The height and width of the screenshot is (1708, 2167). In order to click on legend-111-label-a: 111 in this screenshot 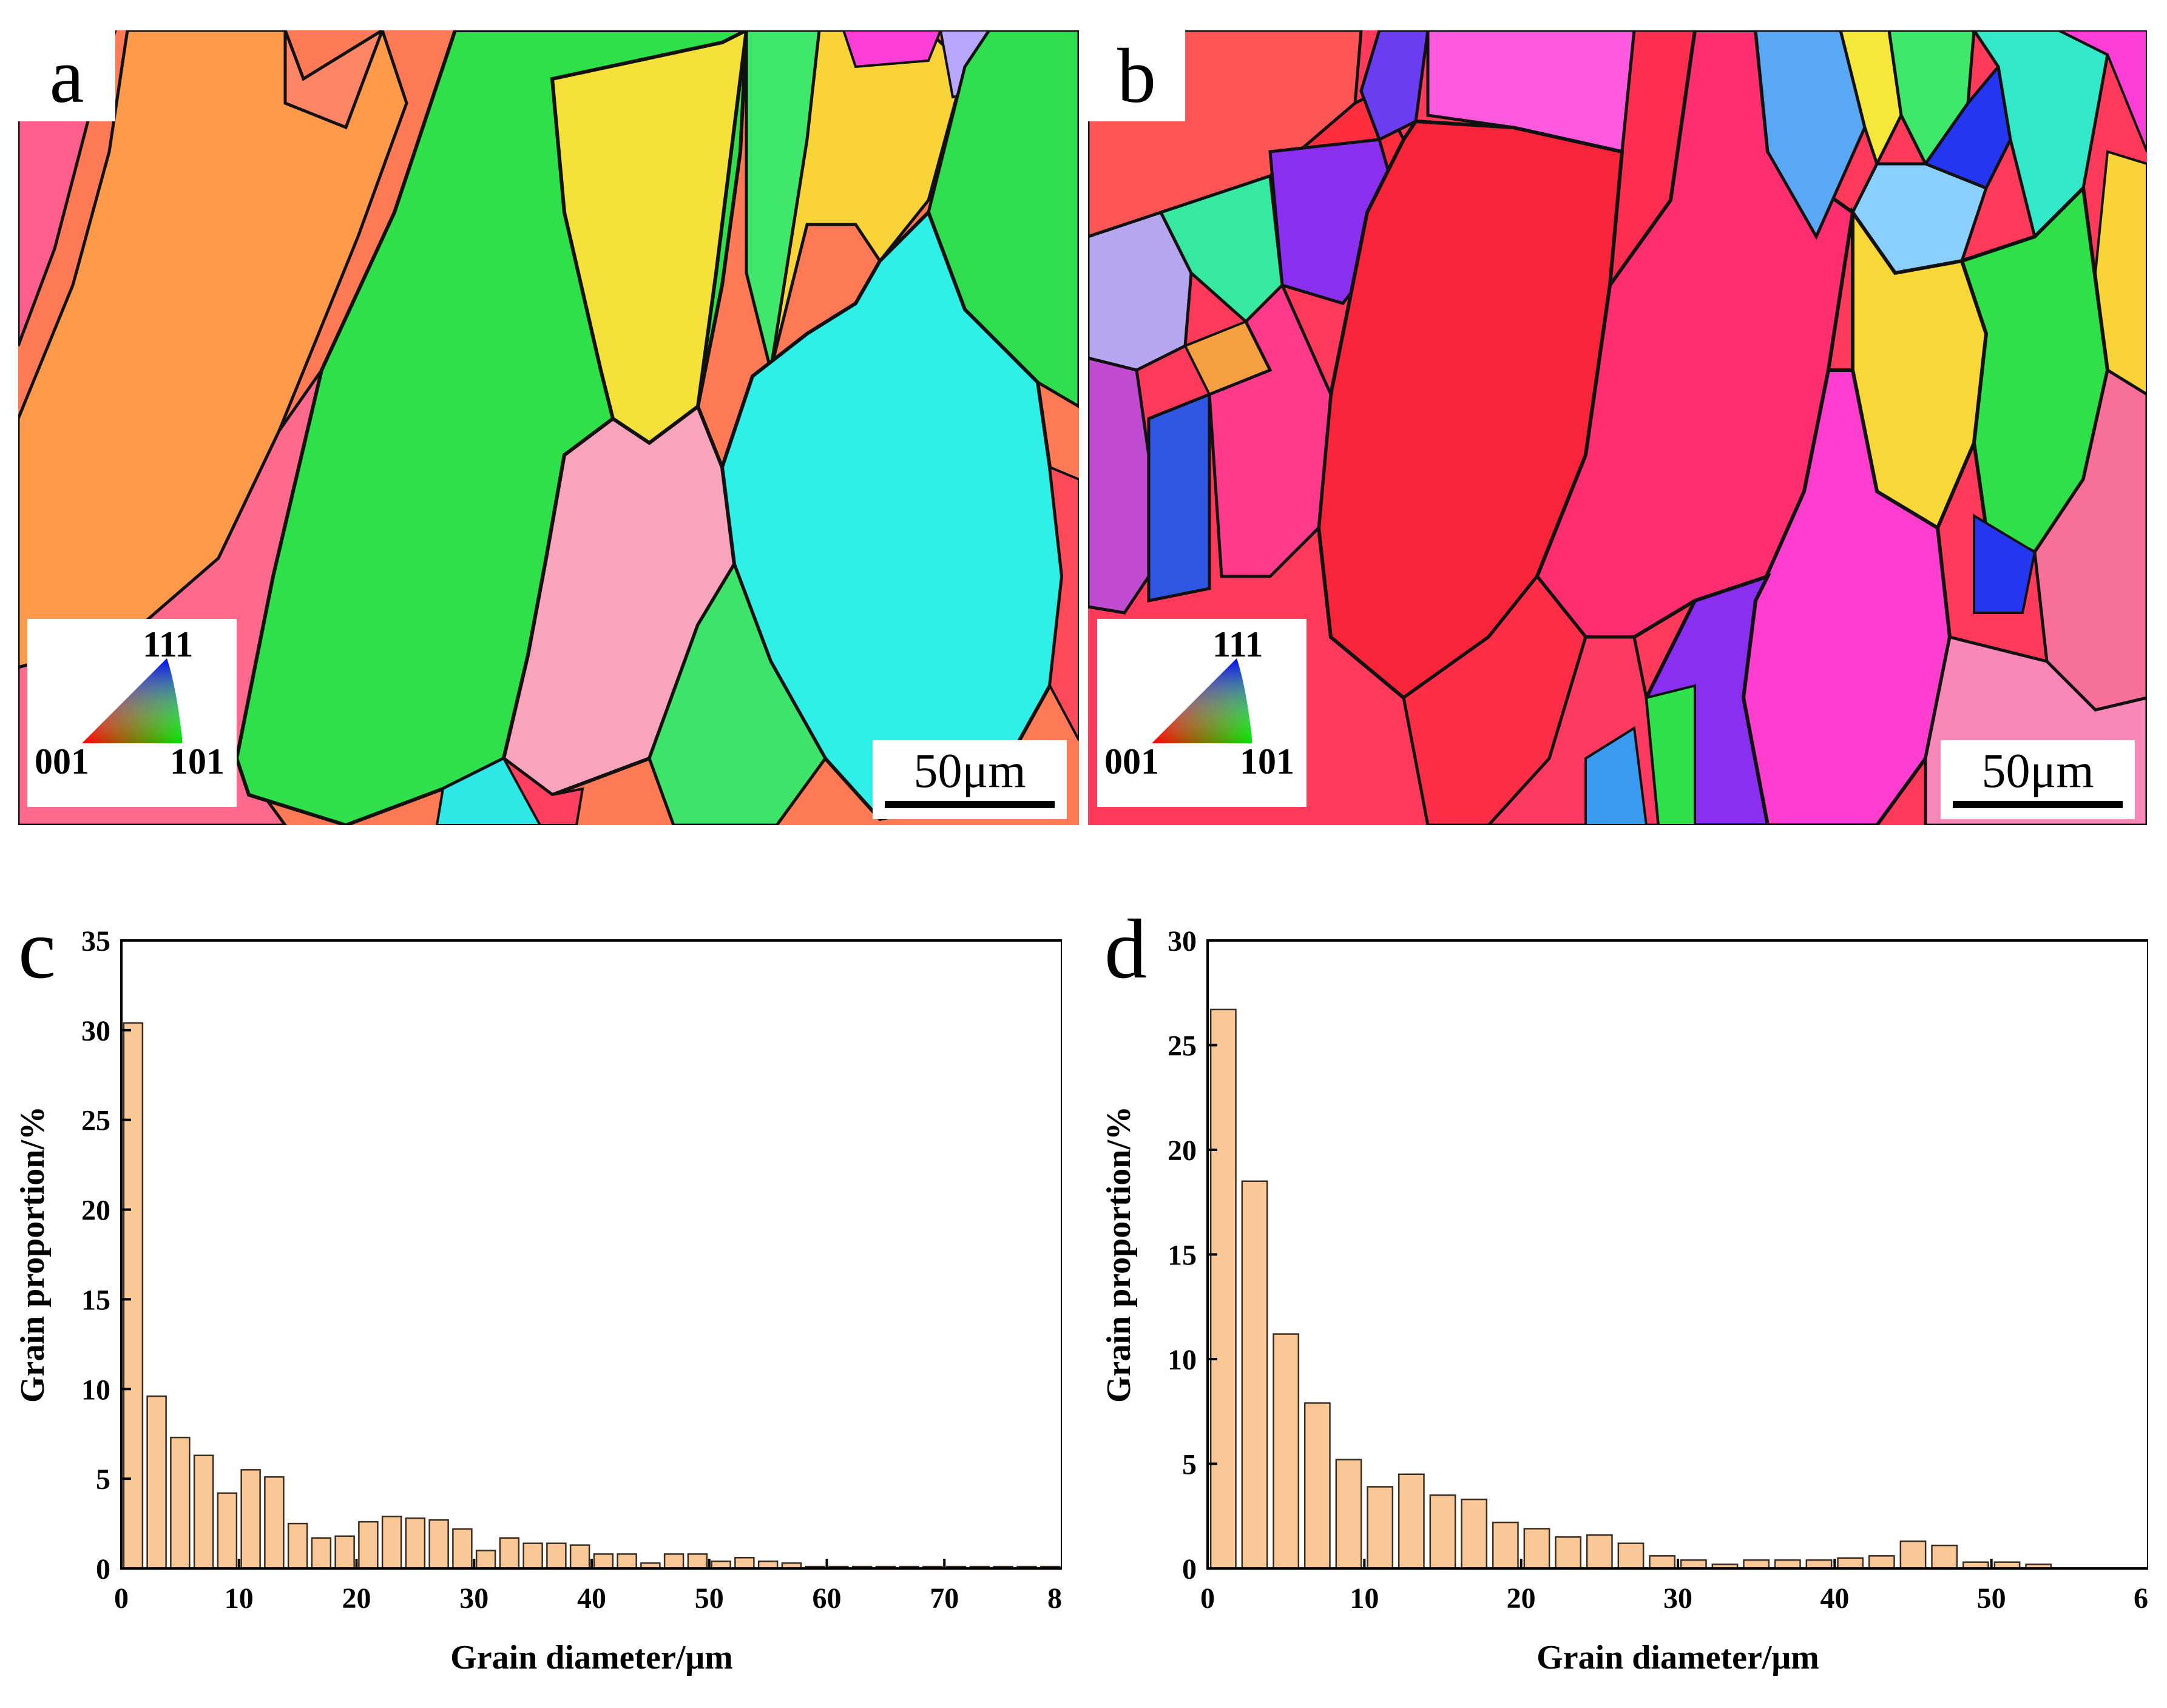, I will do `click(168, 644)`.